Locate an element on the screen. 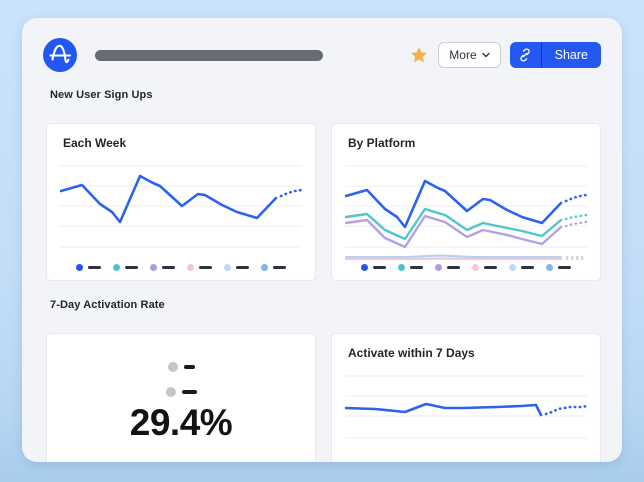 The width and height of the screenshot is (644, 482). more-button: More is located at coordinates (469, 55).